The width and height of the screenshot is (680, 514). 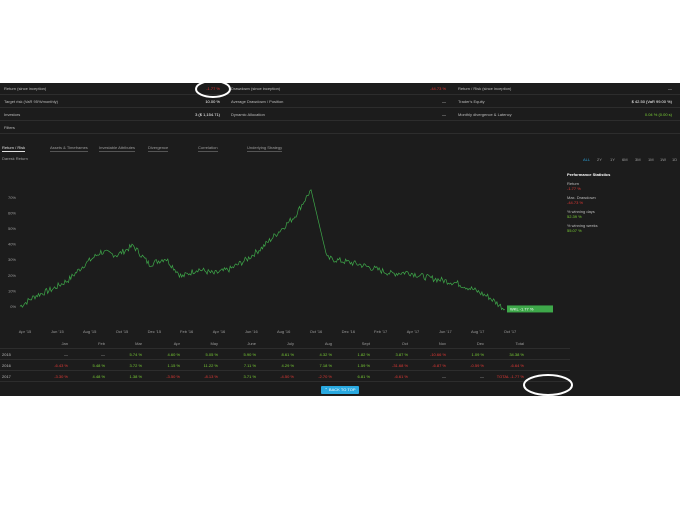 What do you see at coordinates (9, 127) in the screenshot?
I see `filters-label: Filters` at bounding box center [9, 127].